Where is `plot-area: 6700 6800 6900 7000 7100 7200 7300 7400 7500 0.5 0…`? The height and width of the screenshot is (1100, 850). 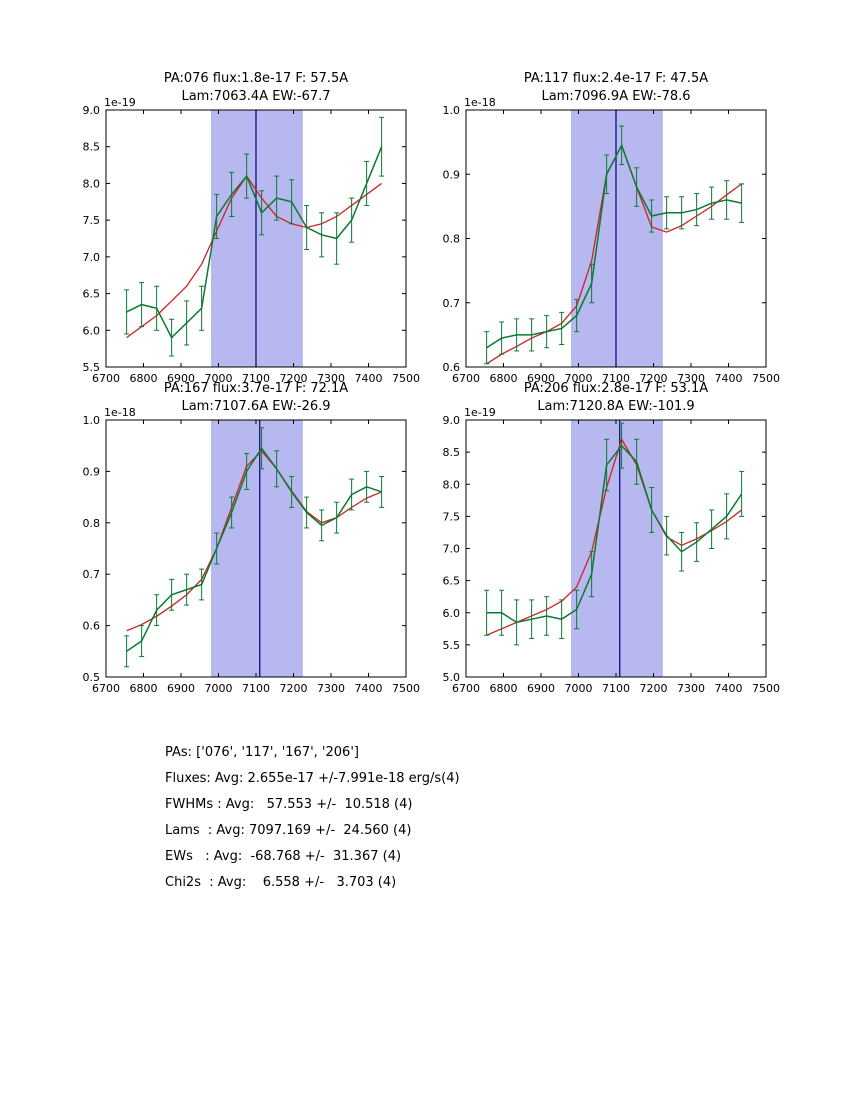
plot-area: 6700 6800 6900 7000 7100 7200 7300 7400 7500 0.5 0… is located at coordinates (252, 554).